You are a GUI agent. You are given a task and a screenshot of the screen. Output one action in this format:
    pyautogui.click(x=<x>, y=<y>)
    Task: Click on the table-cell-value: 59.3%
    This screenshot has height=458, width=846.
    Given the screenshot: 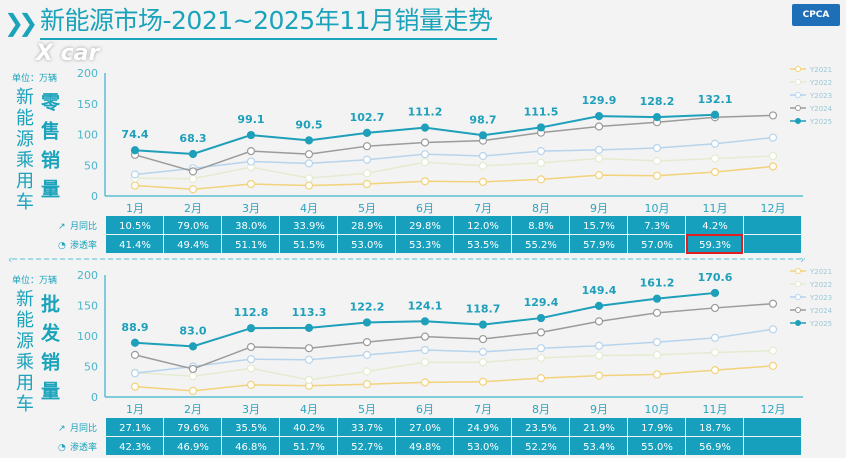 What is the action you would take?
    pyautogui.click(x=715, y=245)
    